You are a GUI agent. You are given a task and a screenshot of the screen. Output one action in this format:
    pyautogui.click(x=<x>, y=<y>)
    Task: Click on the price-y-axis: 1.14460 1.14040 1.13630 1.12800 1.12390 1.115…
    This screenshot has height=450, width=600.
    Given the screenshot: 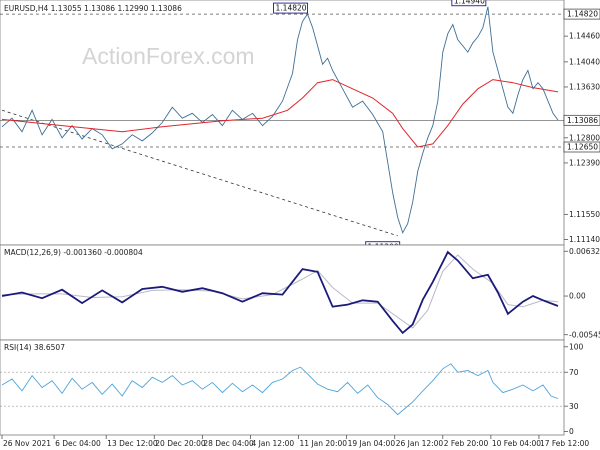 What is the action you would take?
    pyautogui.click(x=582, y=138)
    